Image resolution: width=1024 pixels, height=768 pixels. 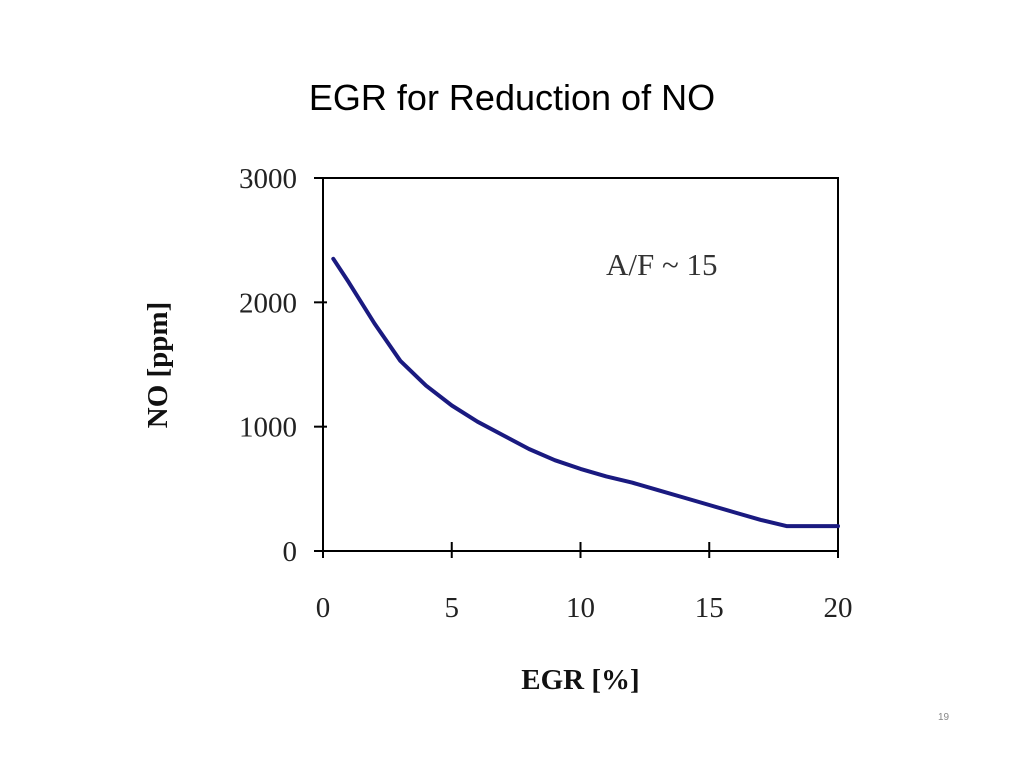 I want to click on x-tick-label: 0, so click(x=323, y=608).